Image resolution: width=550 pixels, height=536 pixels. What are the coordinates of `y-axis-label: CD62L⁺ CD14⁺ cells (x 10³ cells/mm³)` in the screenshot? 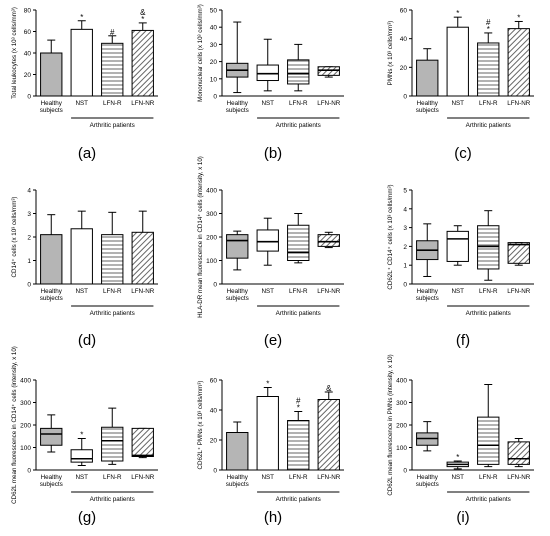 It's located at (390, 236).